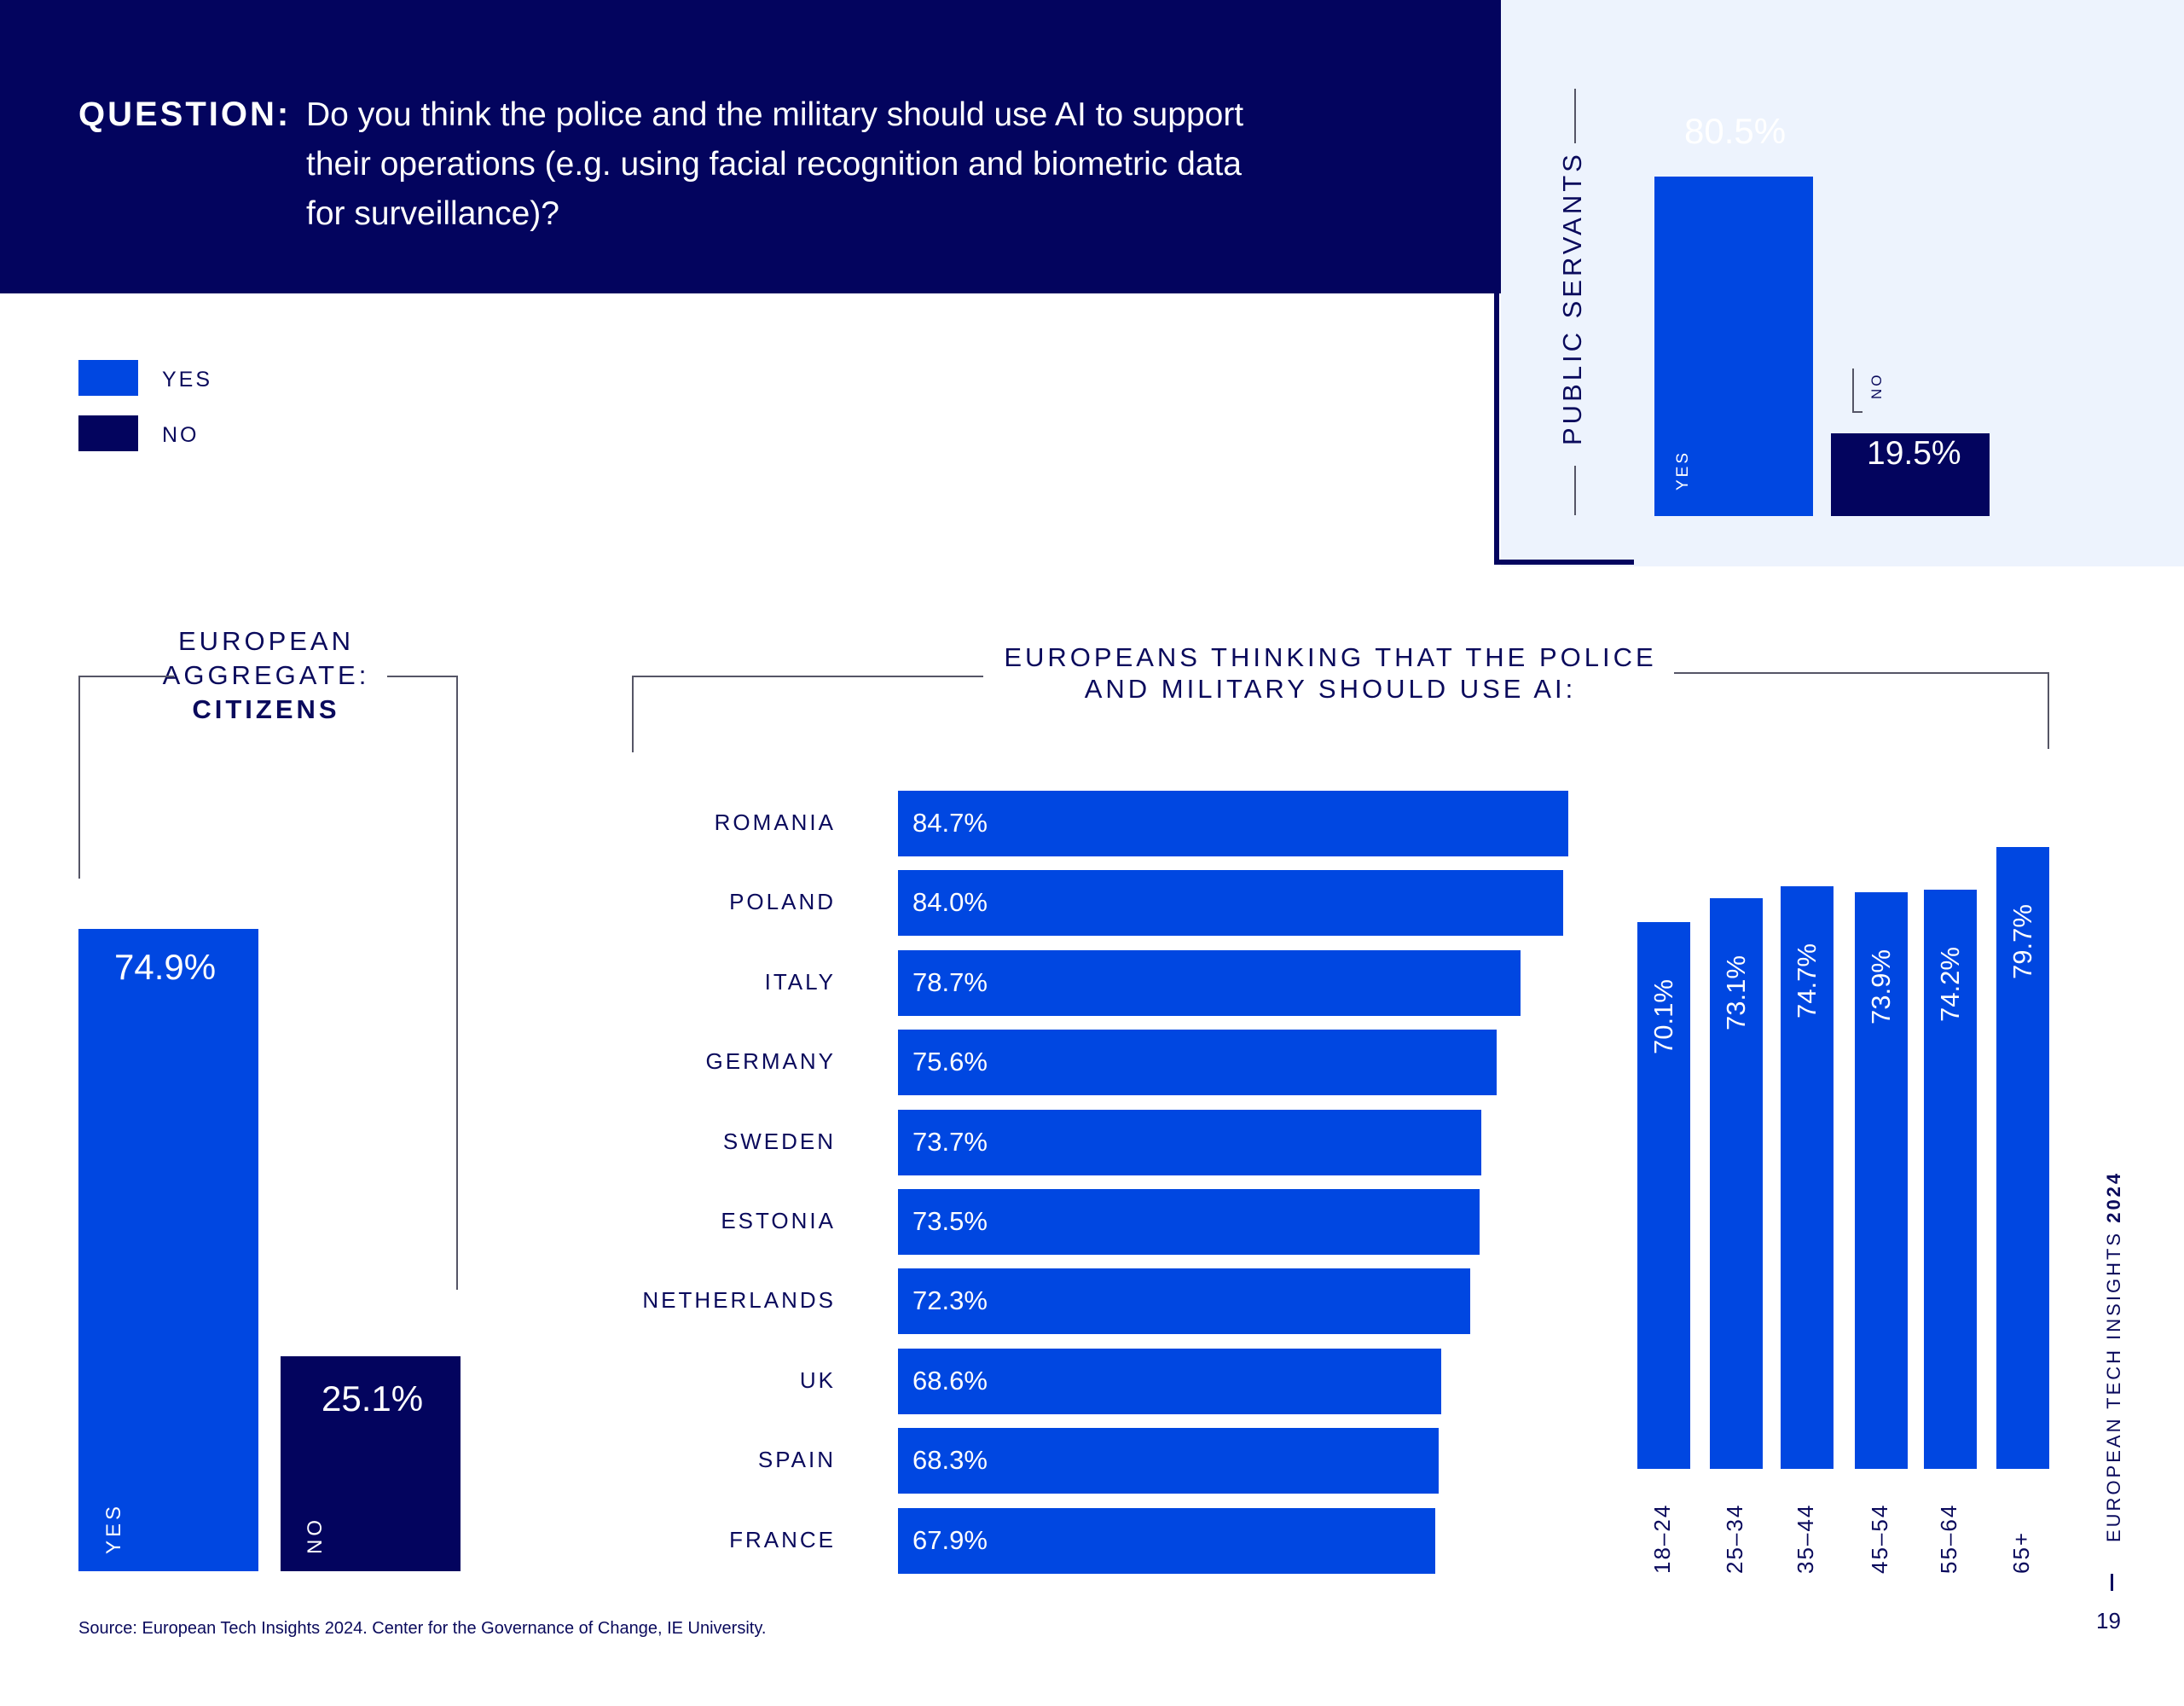 The image size is (2184, 1706). What do you see at coordinates (2108, 1621) in the screenshot?
I see `page-number: 19` at bounding box center [2108, 1621].